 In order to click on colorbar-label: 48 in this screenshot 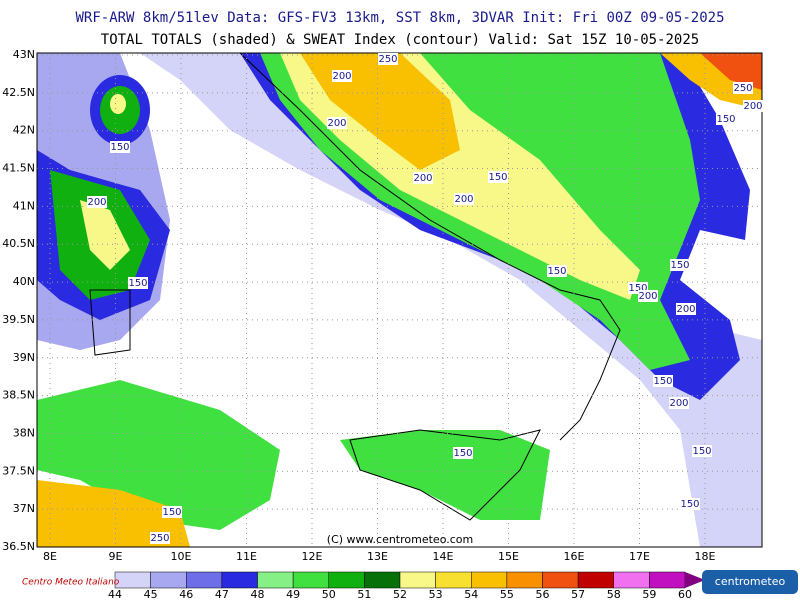, I will do `click(258, 594)`.